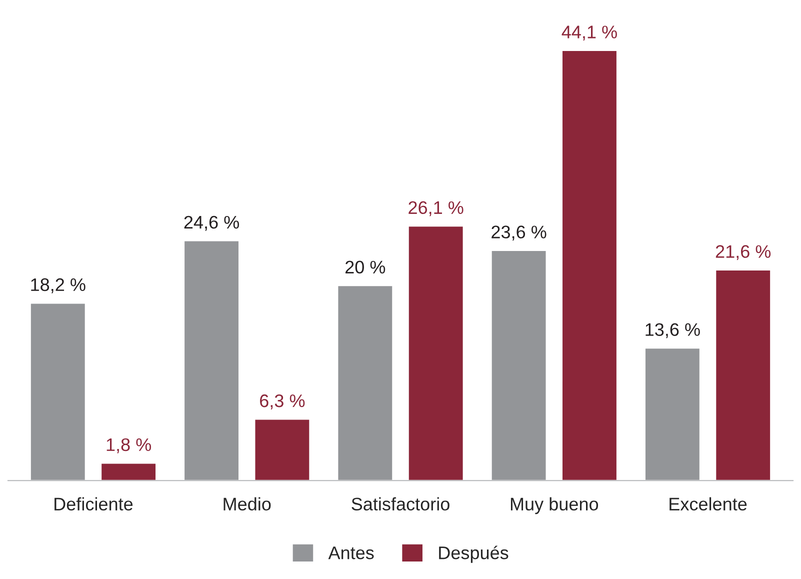  I want to click on data-label: 23,6 %, so click(519, 233).